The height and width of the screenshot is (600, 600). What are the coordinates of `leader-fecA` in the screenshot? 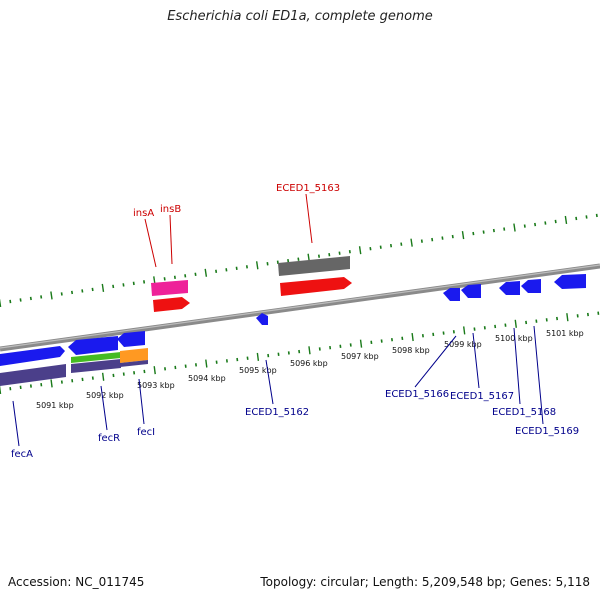 It's located at (16, 423).